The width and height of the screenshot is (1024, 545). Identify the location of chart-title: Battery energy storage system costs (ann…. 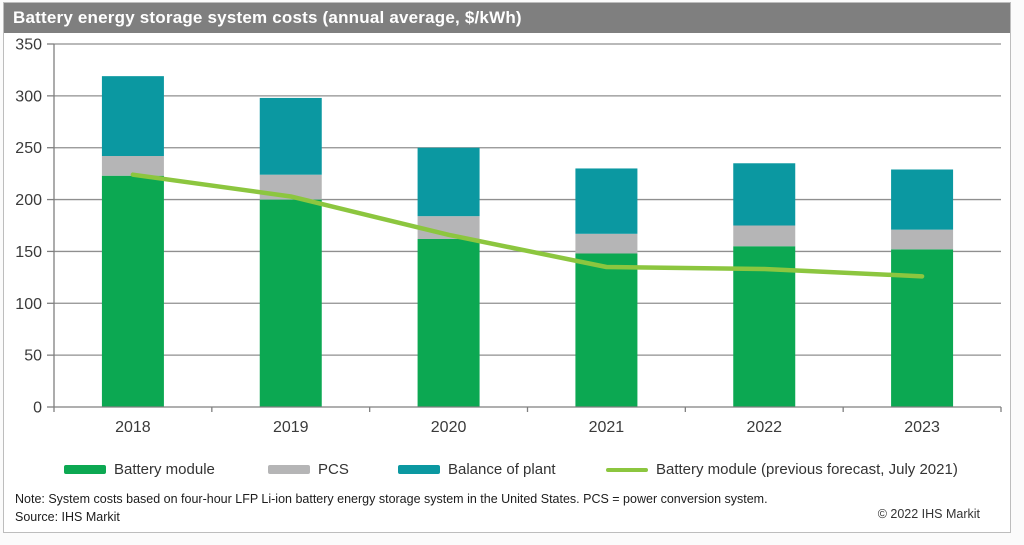
(267, 17).